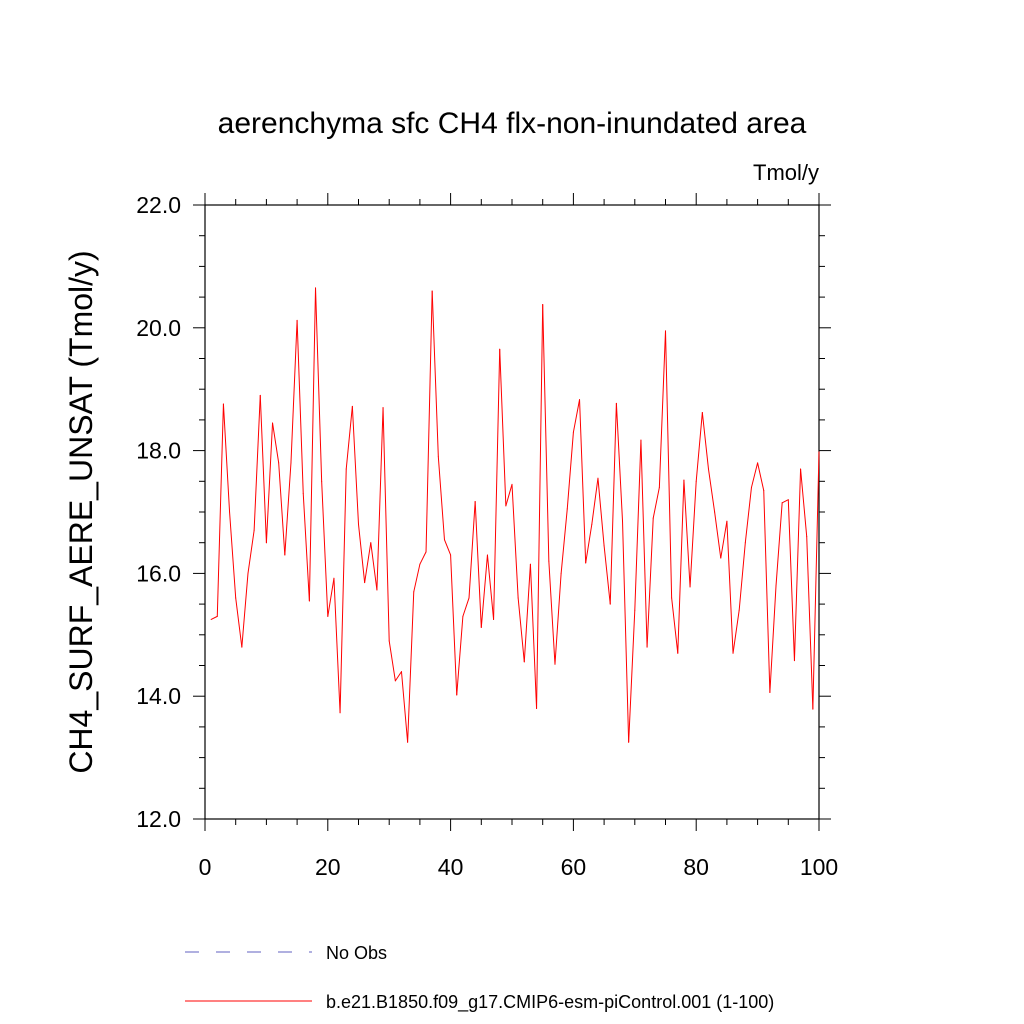 The image size is (1024, 1024). I want to click on y-tick-label: 14.0, so click(158, 696).